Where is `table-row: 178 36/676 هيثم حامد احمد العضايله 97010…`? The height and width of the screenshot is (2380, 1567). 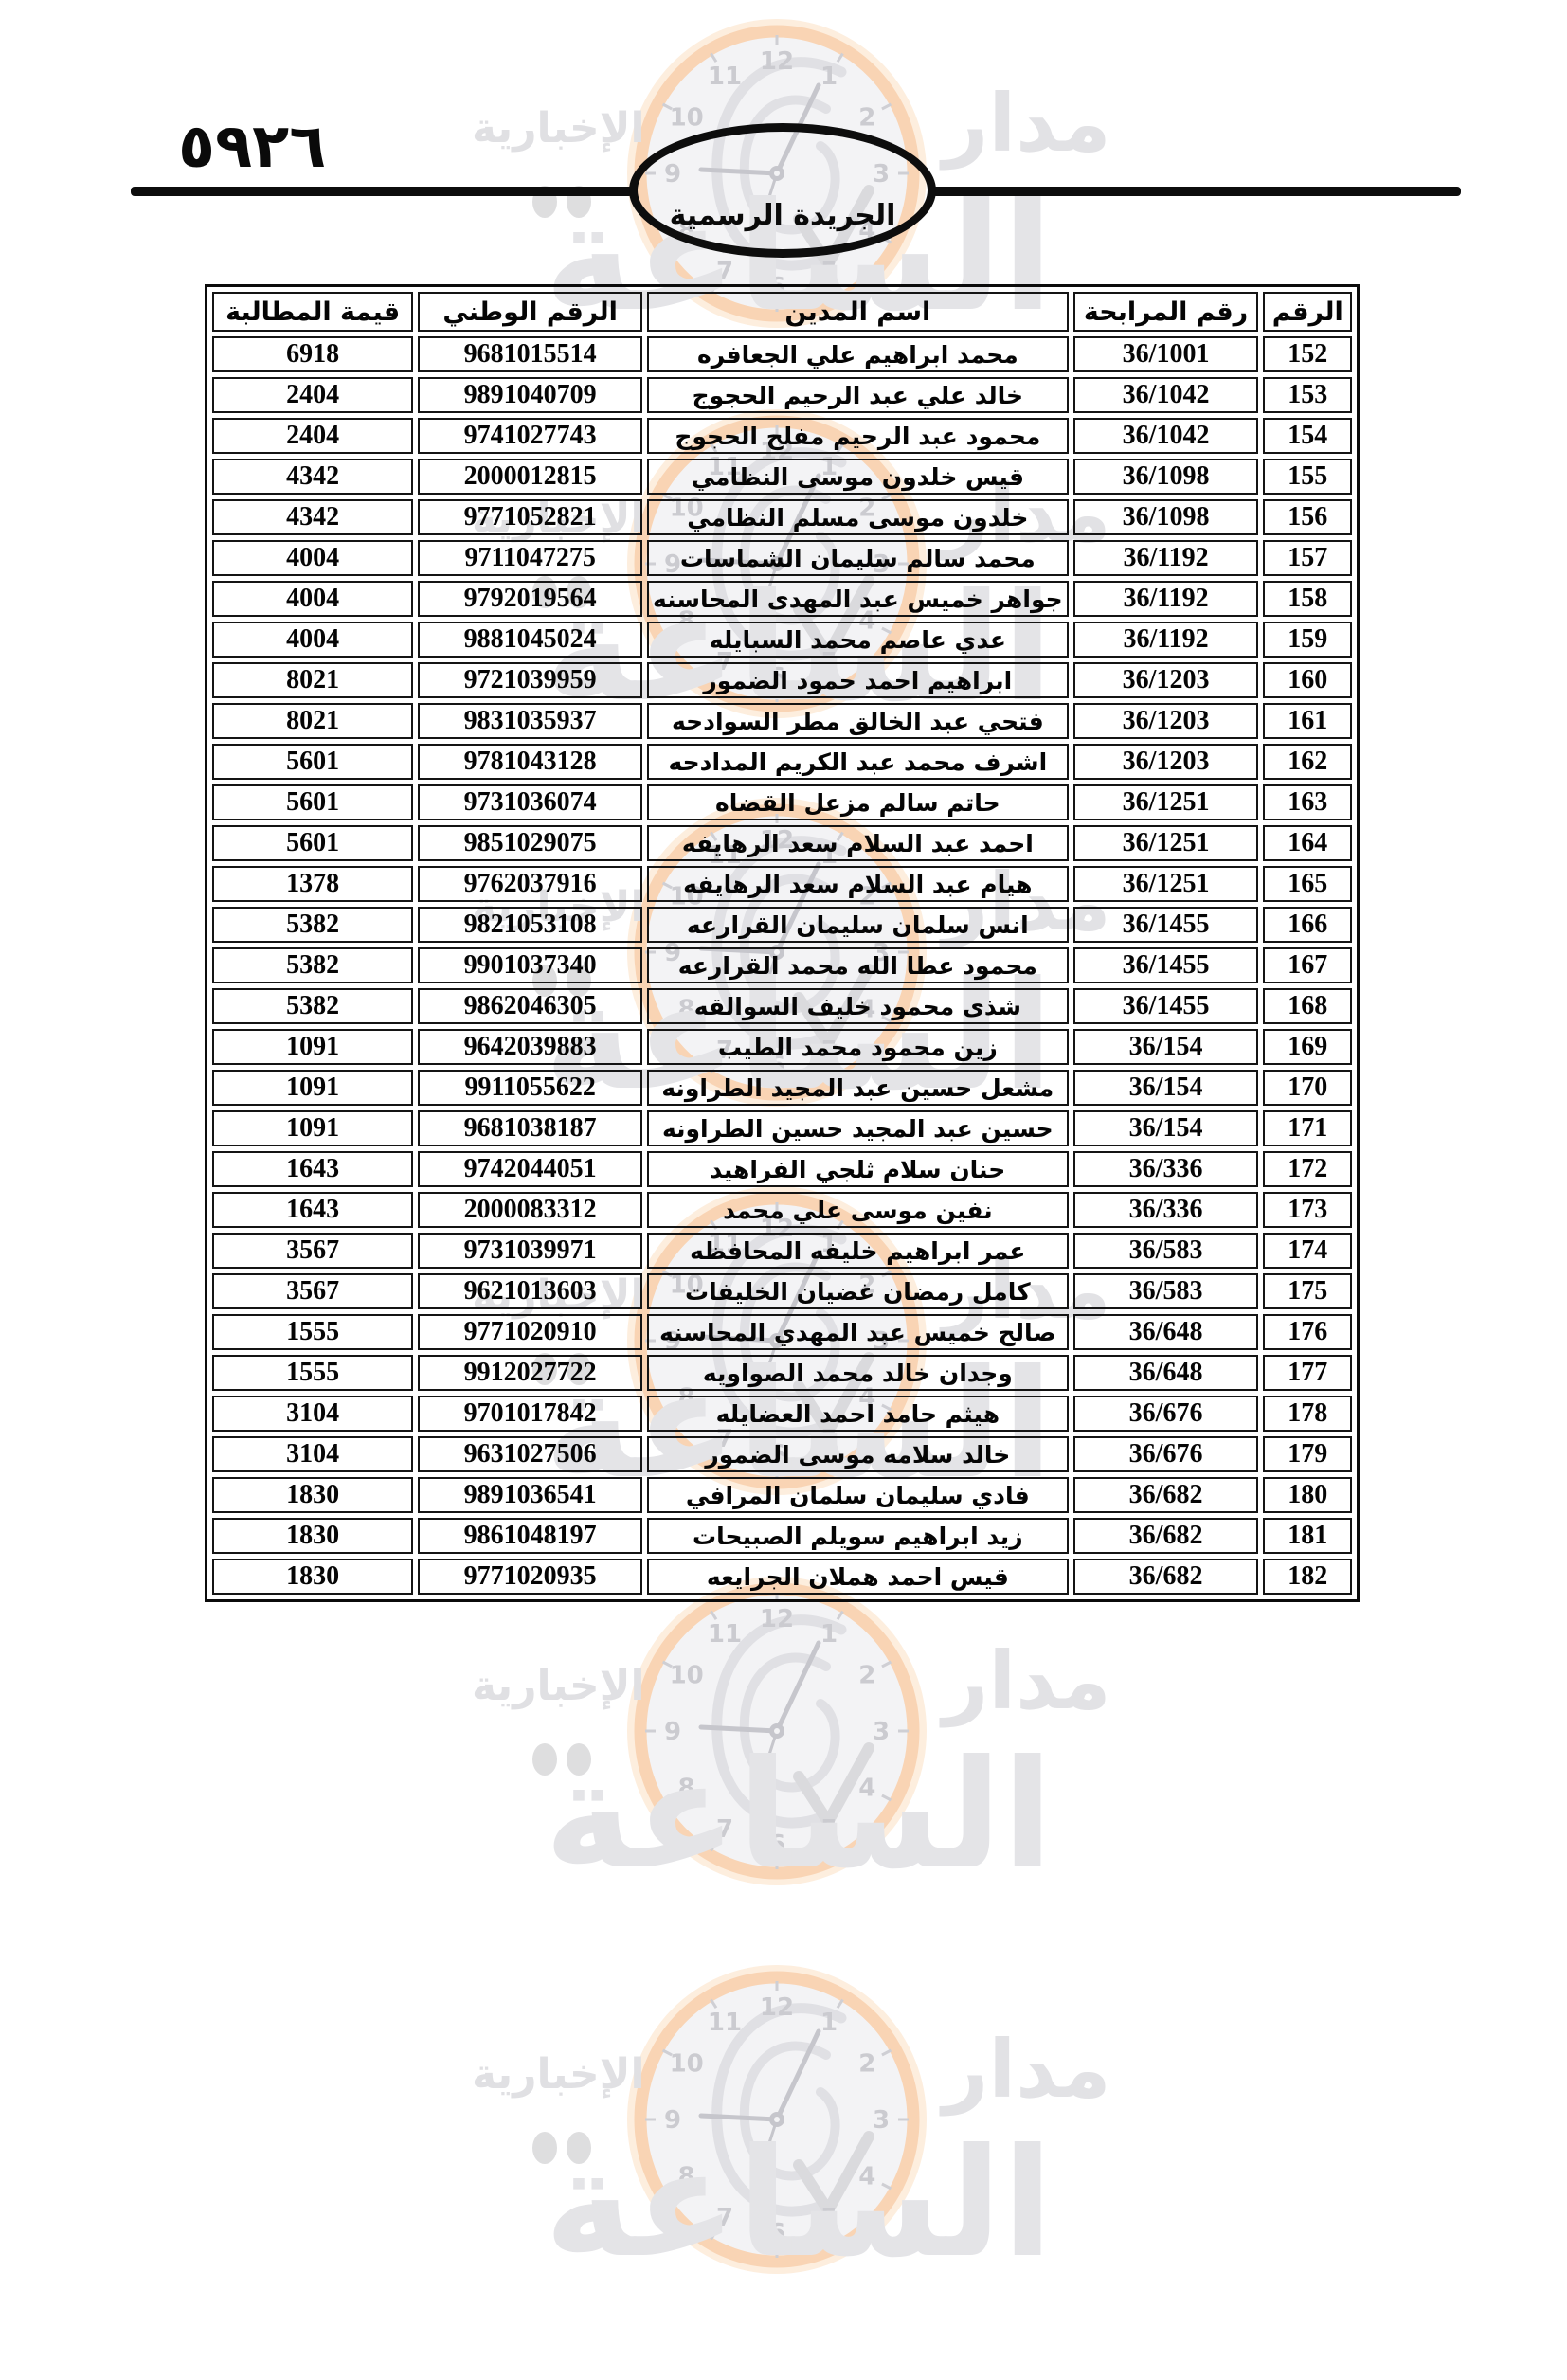 table-row: 178 36/676 هيثم حامد احمد العضايله 97010… is located at coordinates (782, 1414).